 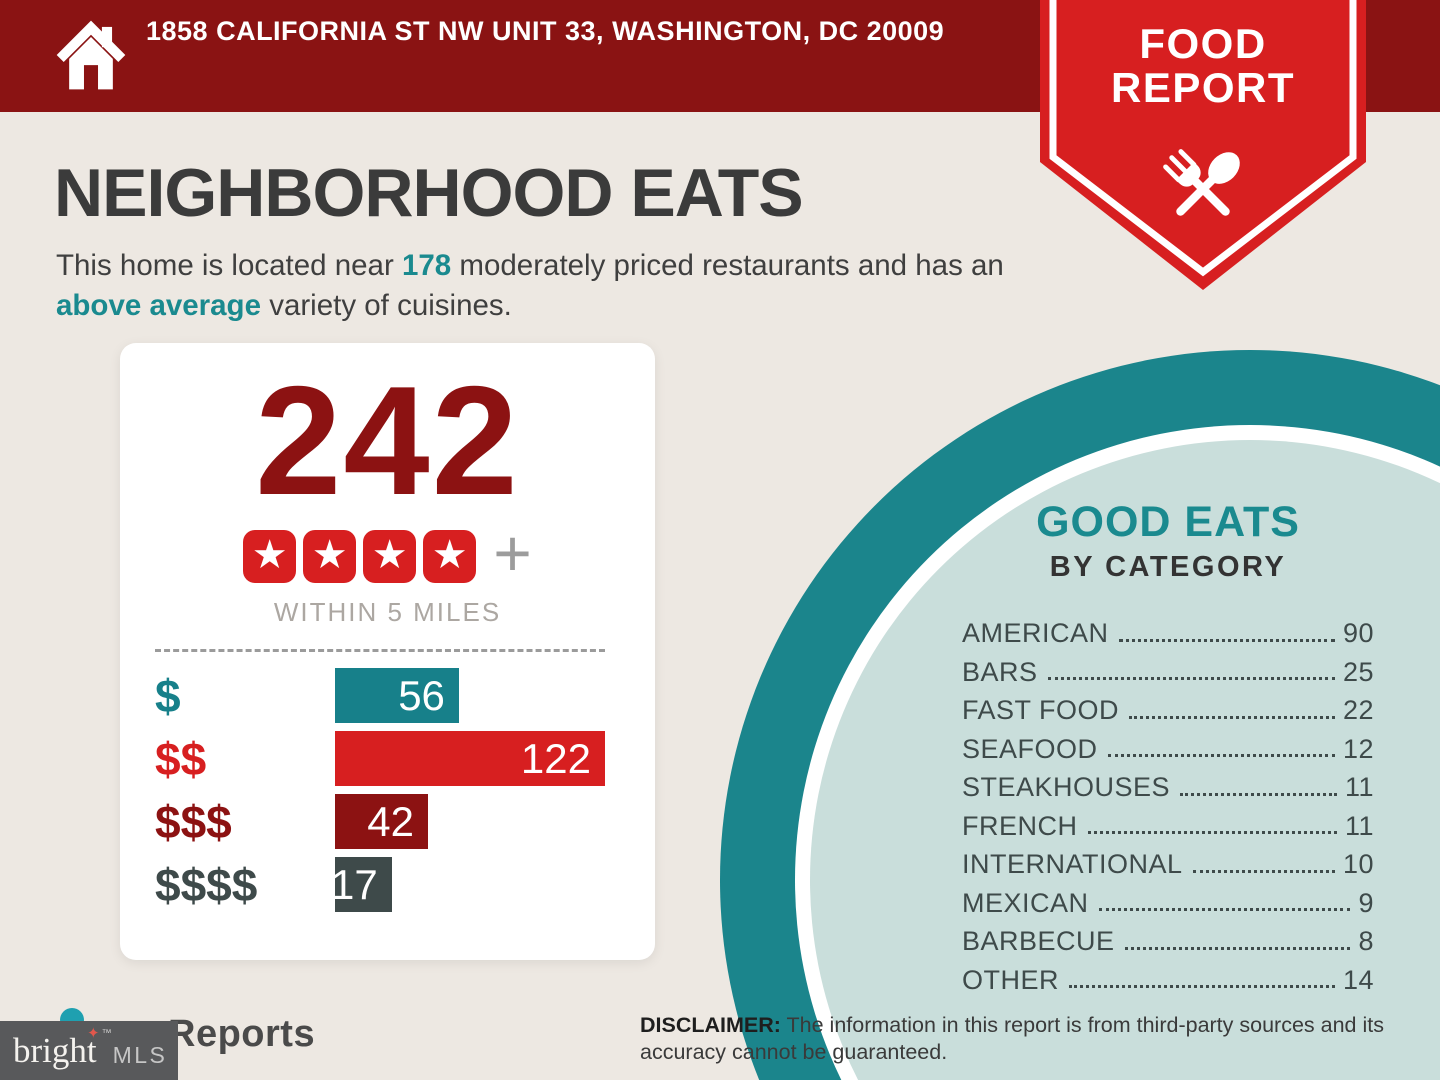 I want to click on price-row: $$$ 42, so click(x=380, y=821).